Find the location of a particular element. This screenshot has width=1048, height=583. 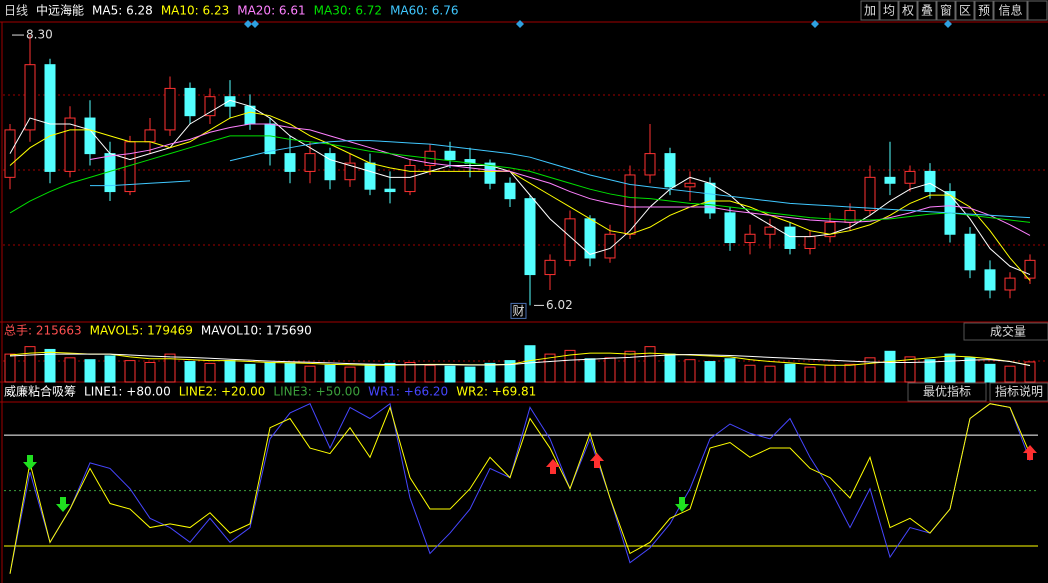

event-box is located at coordinates (518, 310).